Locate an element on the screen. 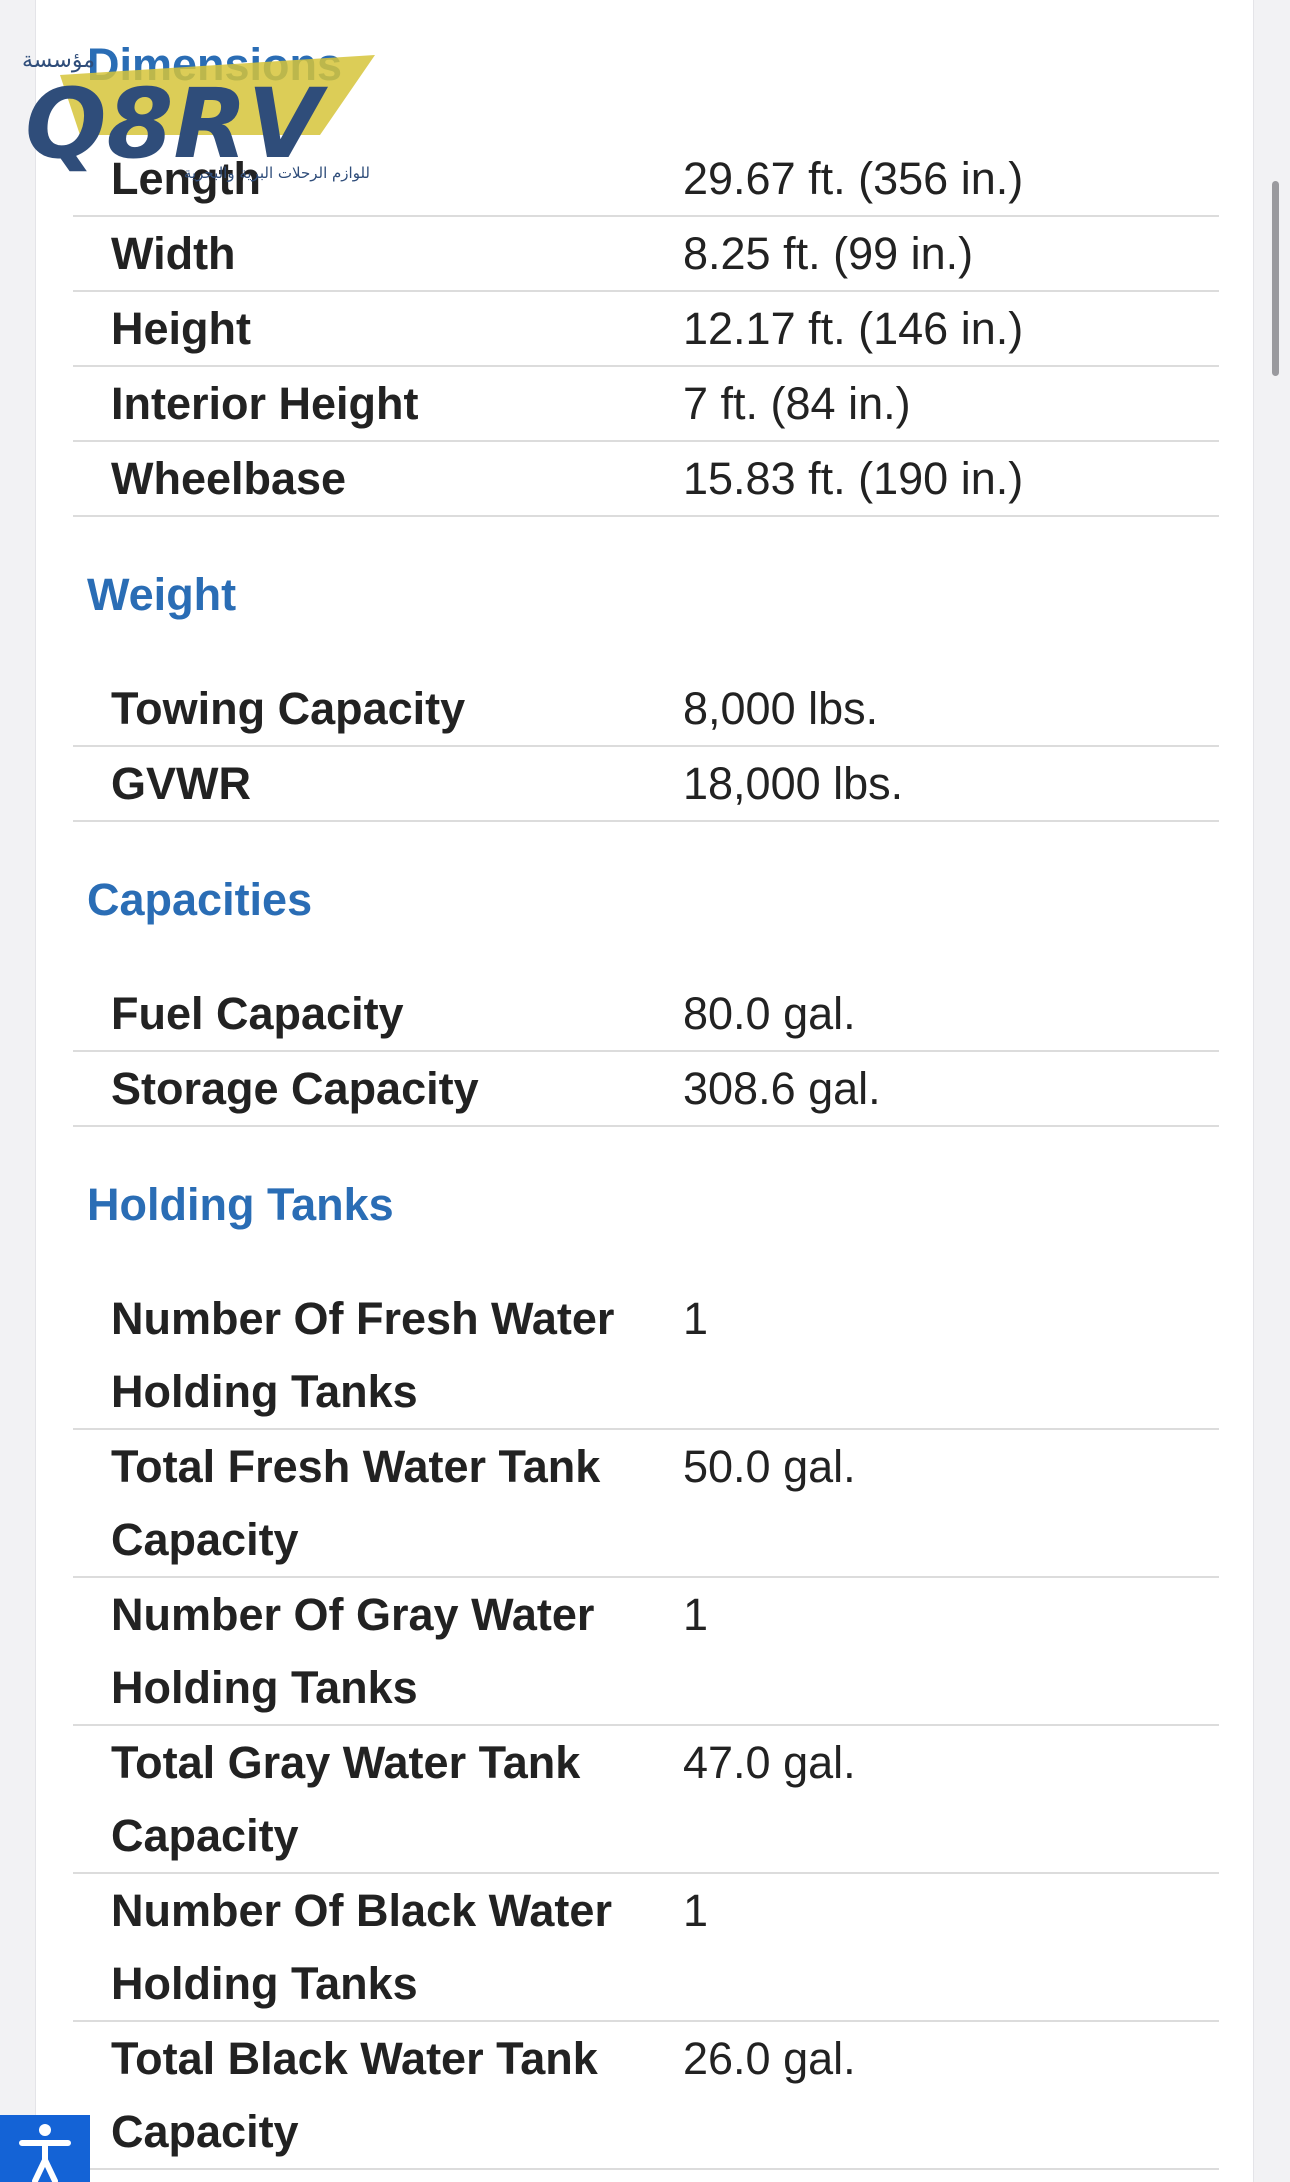 Image resolution: width=1290 pixels, height=2182 pixels. section-title: Weight is located at coordinates (162, 594).